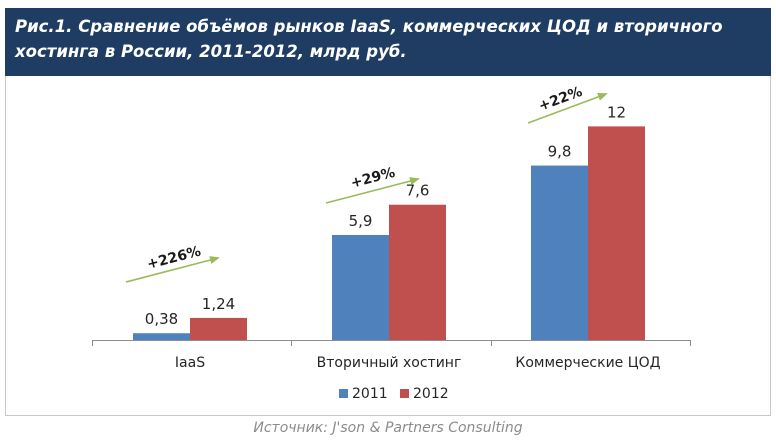  What do you see at coordinates (616, 112) in the screenshot?
I see `value-label: 12` at bounding box center [616, 112].